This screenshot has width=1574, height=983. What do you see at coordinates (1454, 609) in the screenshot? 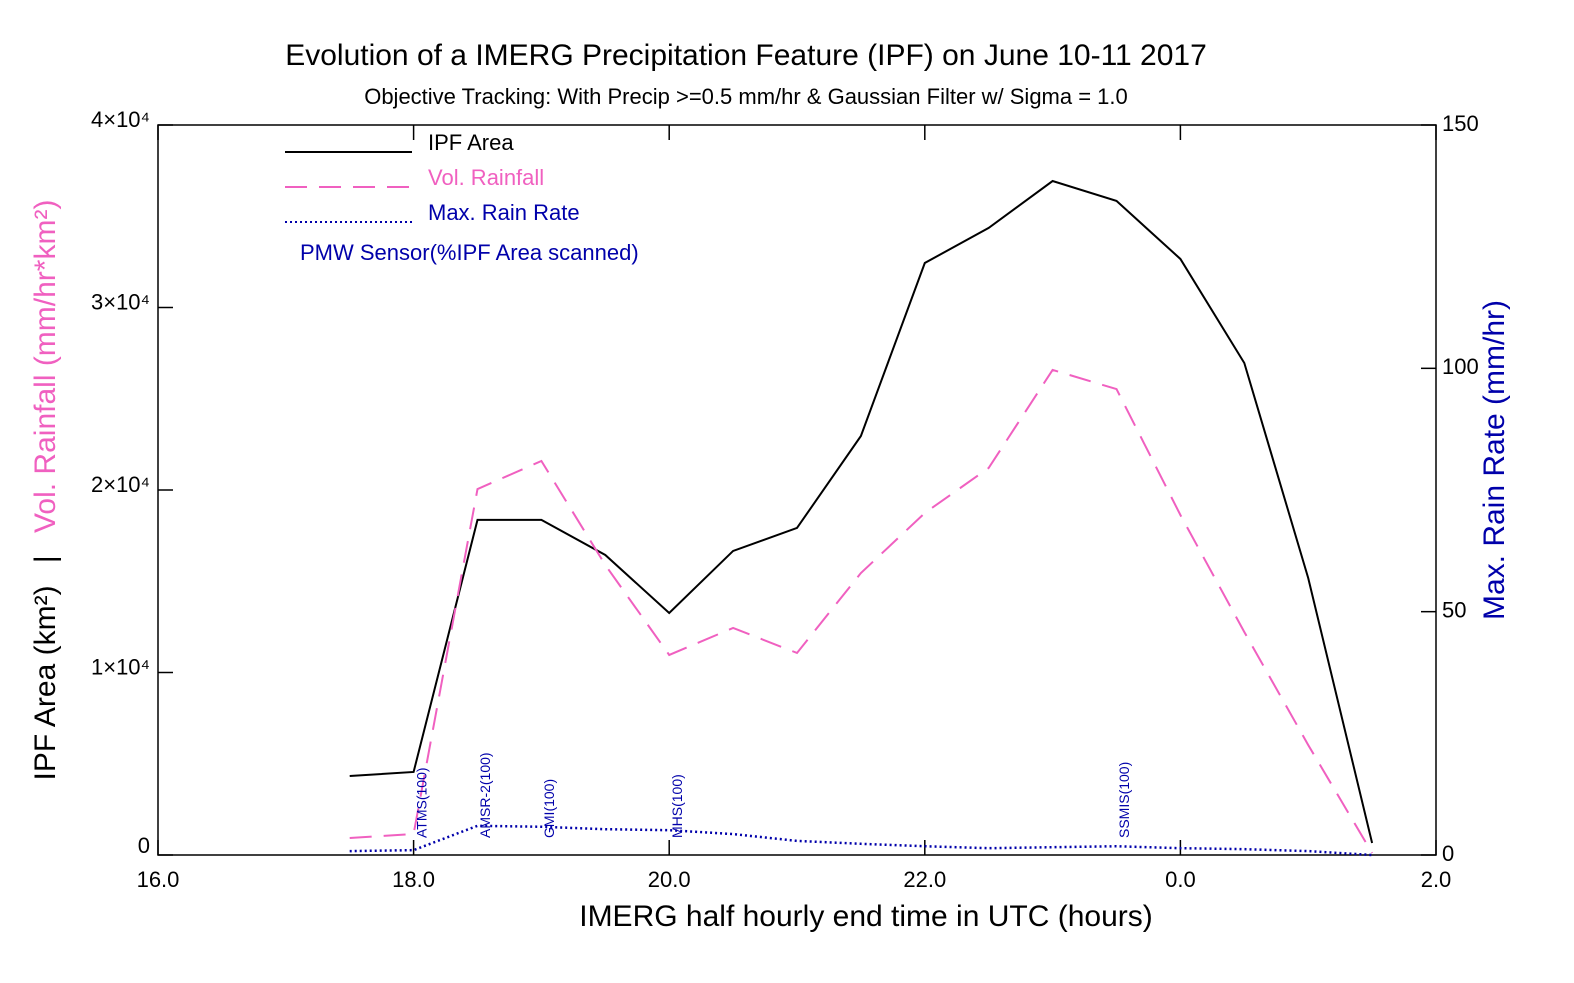
I see `y2-tick-label: 50` at bounding box center [1454, 609].